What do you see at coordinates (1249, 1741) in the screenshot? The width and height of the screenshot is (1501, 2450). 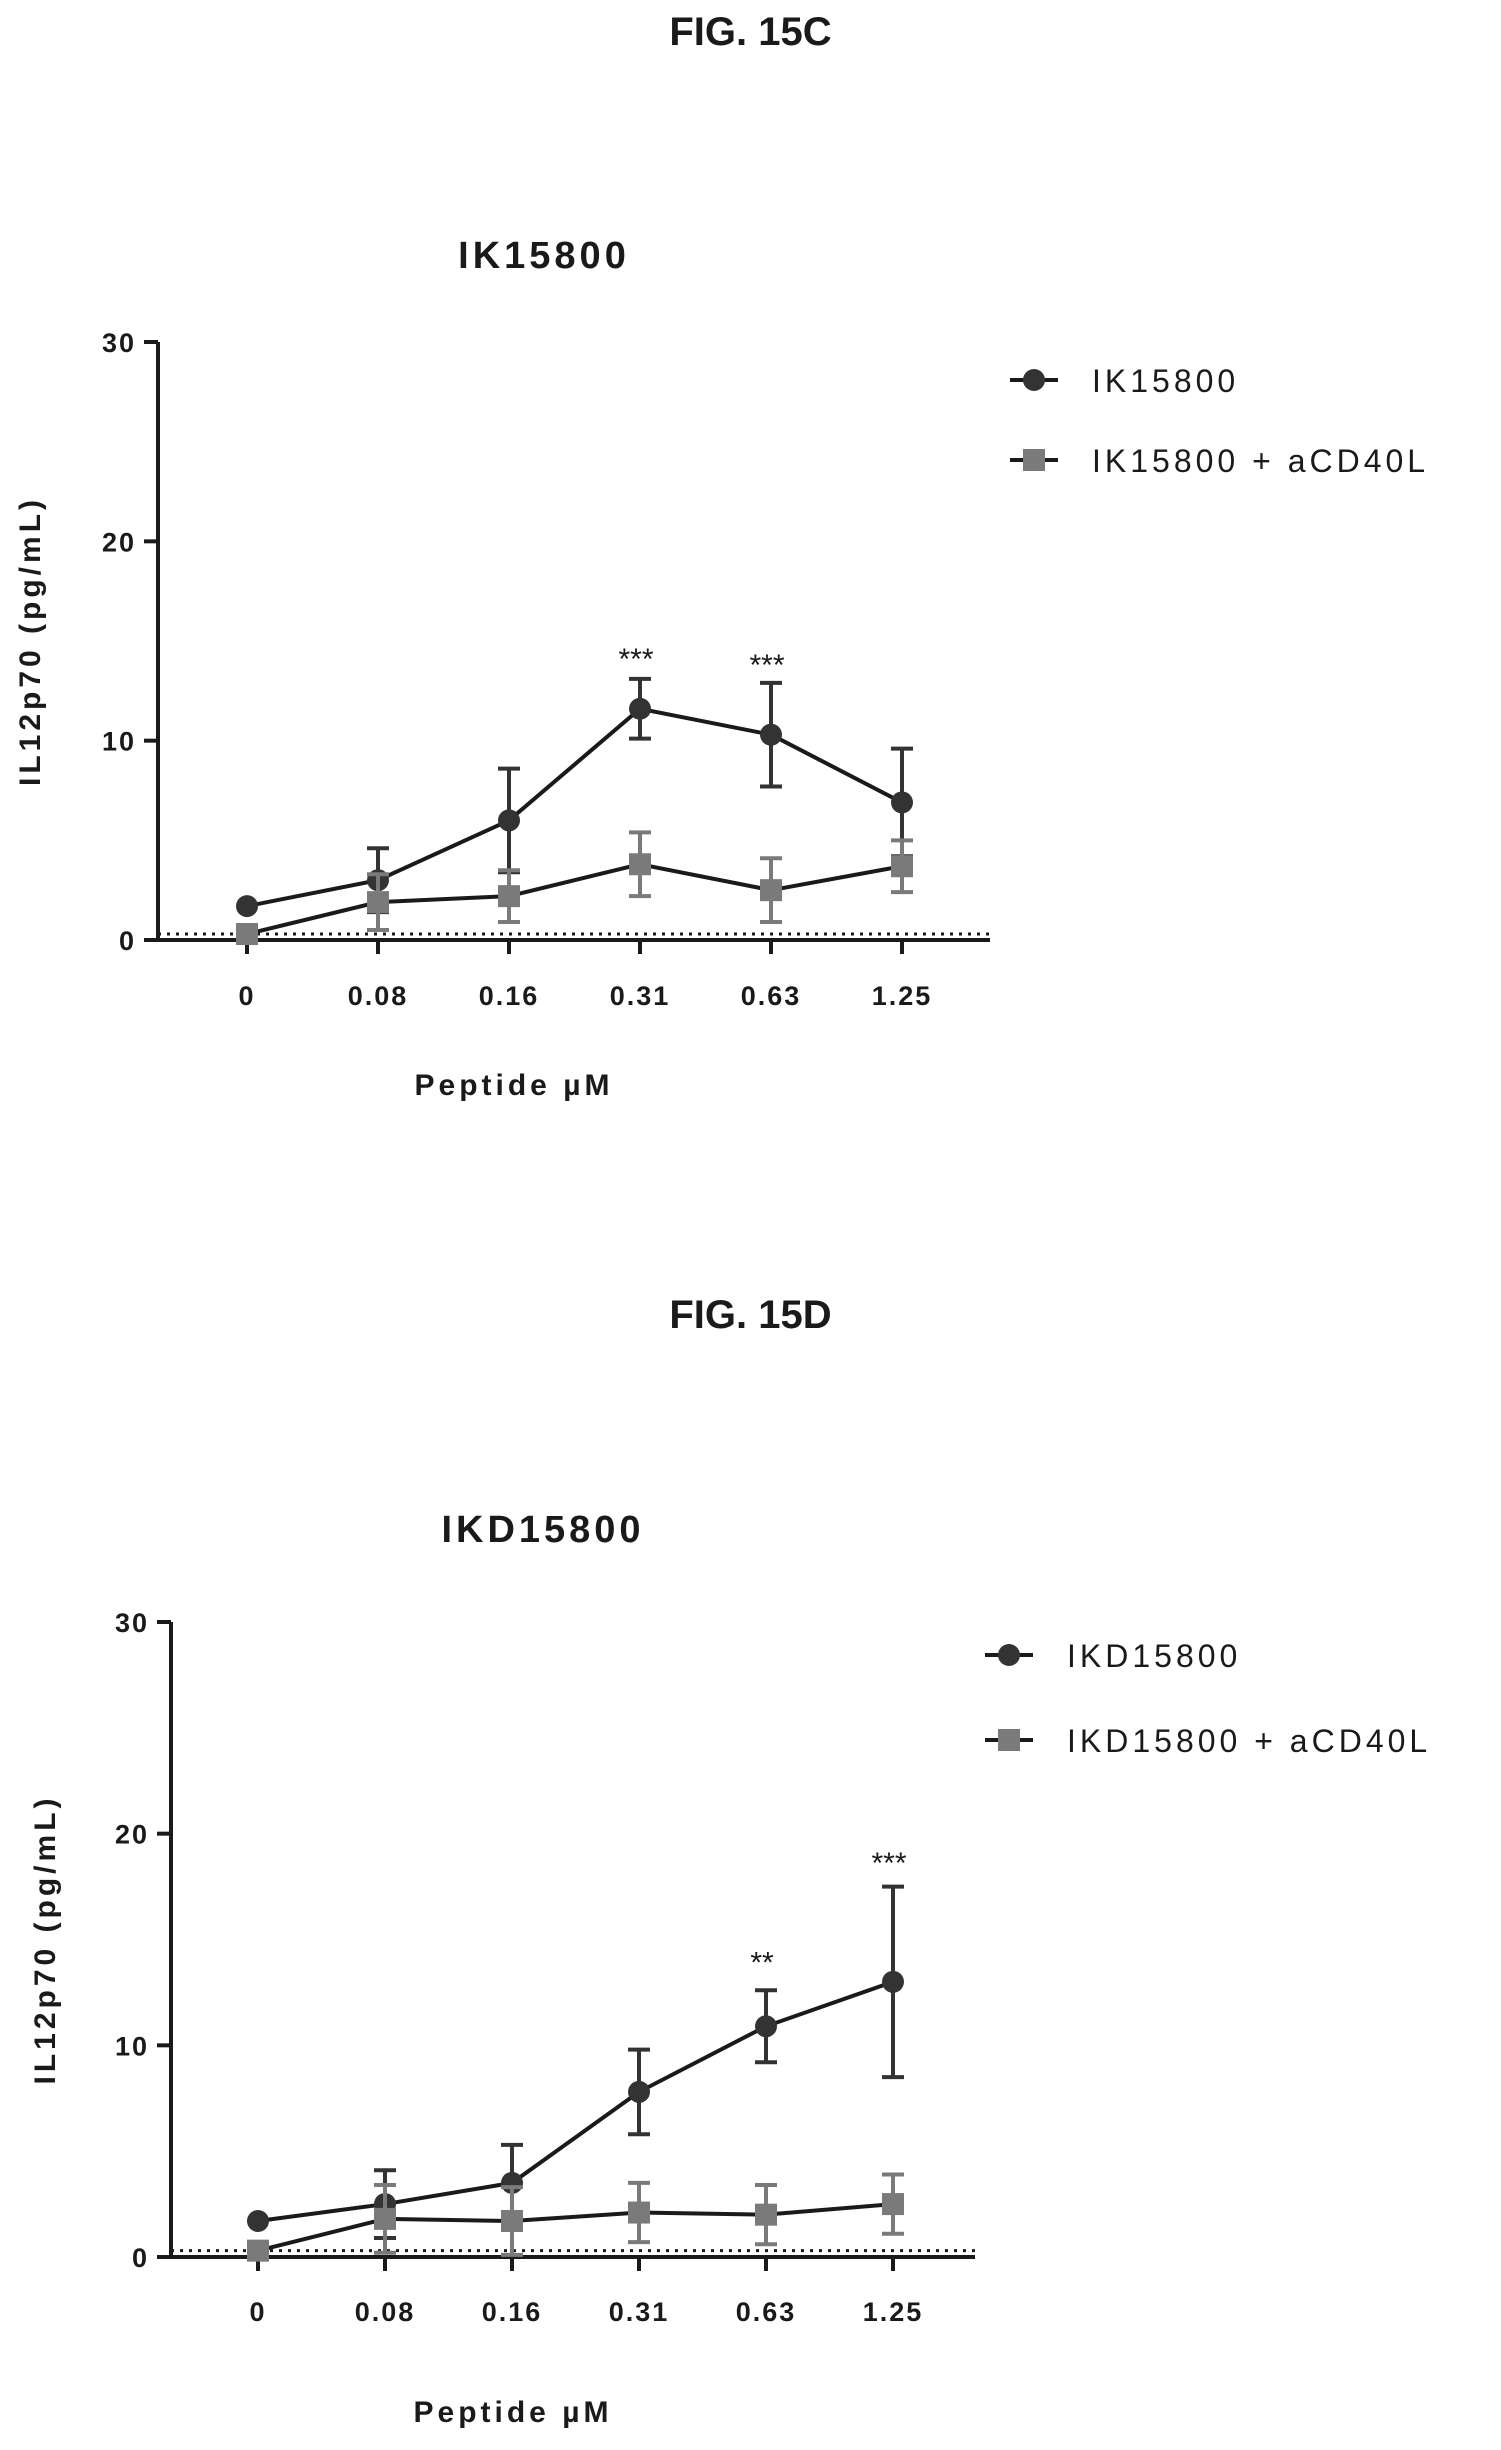 I see `legend-label-2: IKD15800 + aCD40L` at bounding box center [1249, 1741].